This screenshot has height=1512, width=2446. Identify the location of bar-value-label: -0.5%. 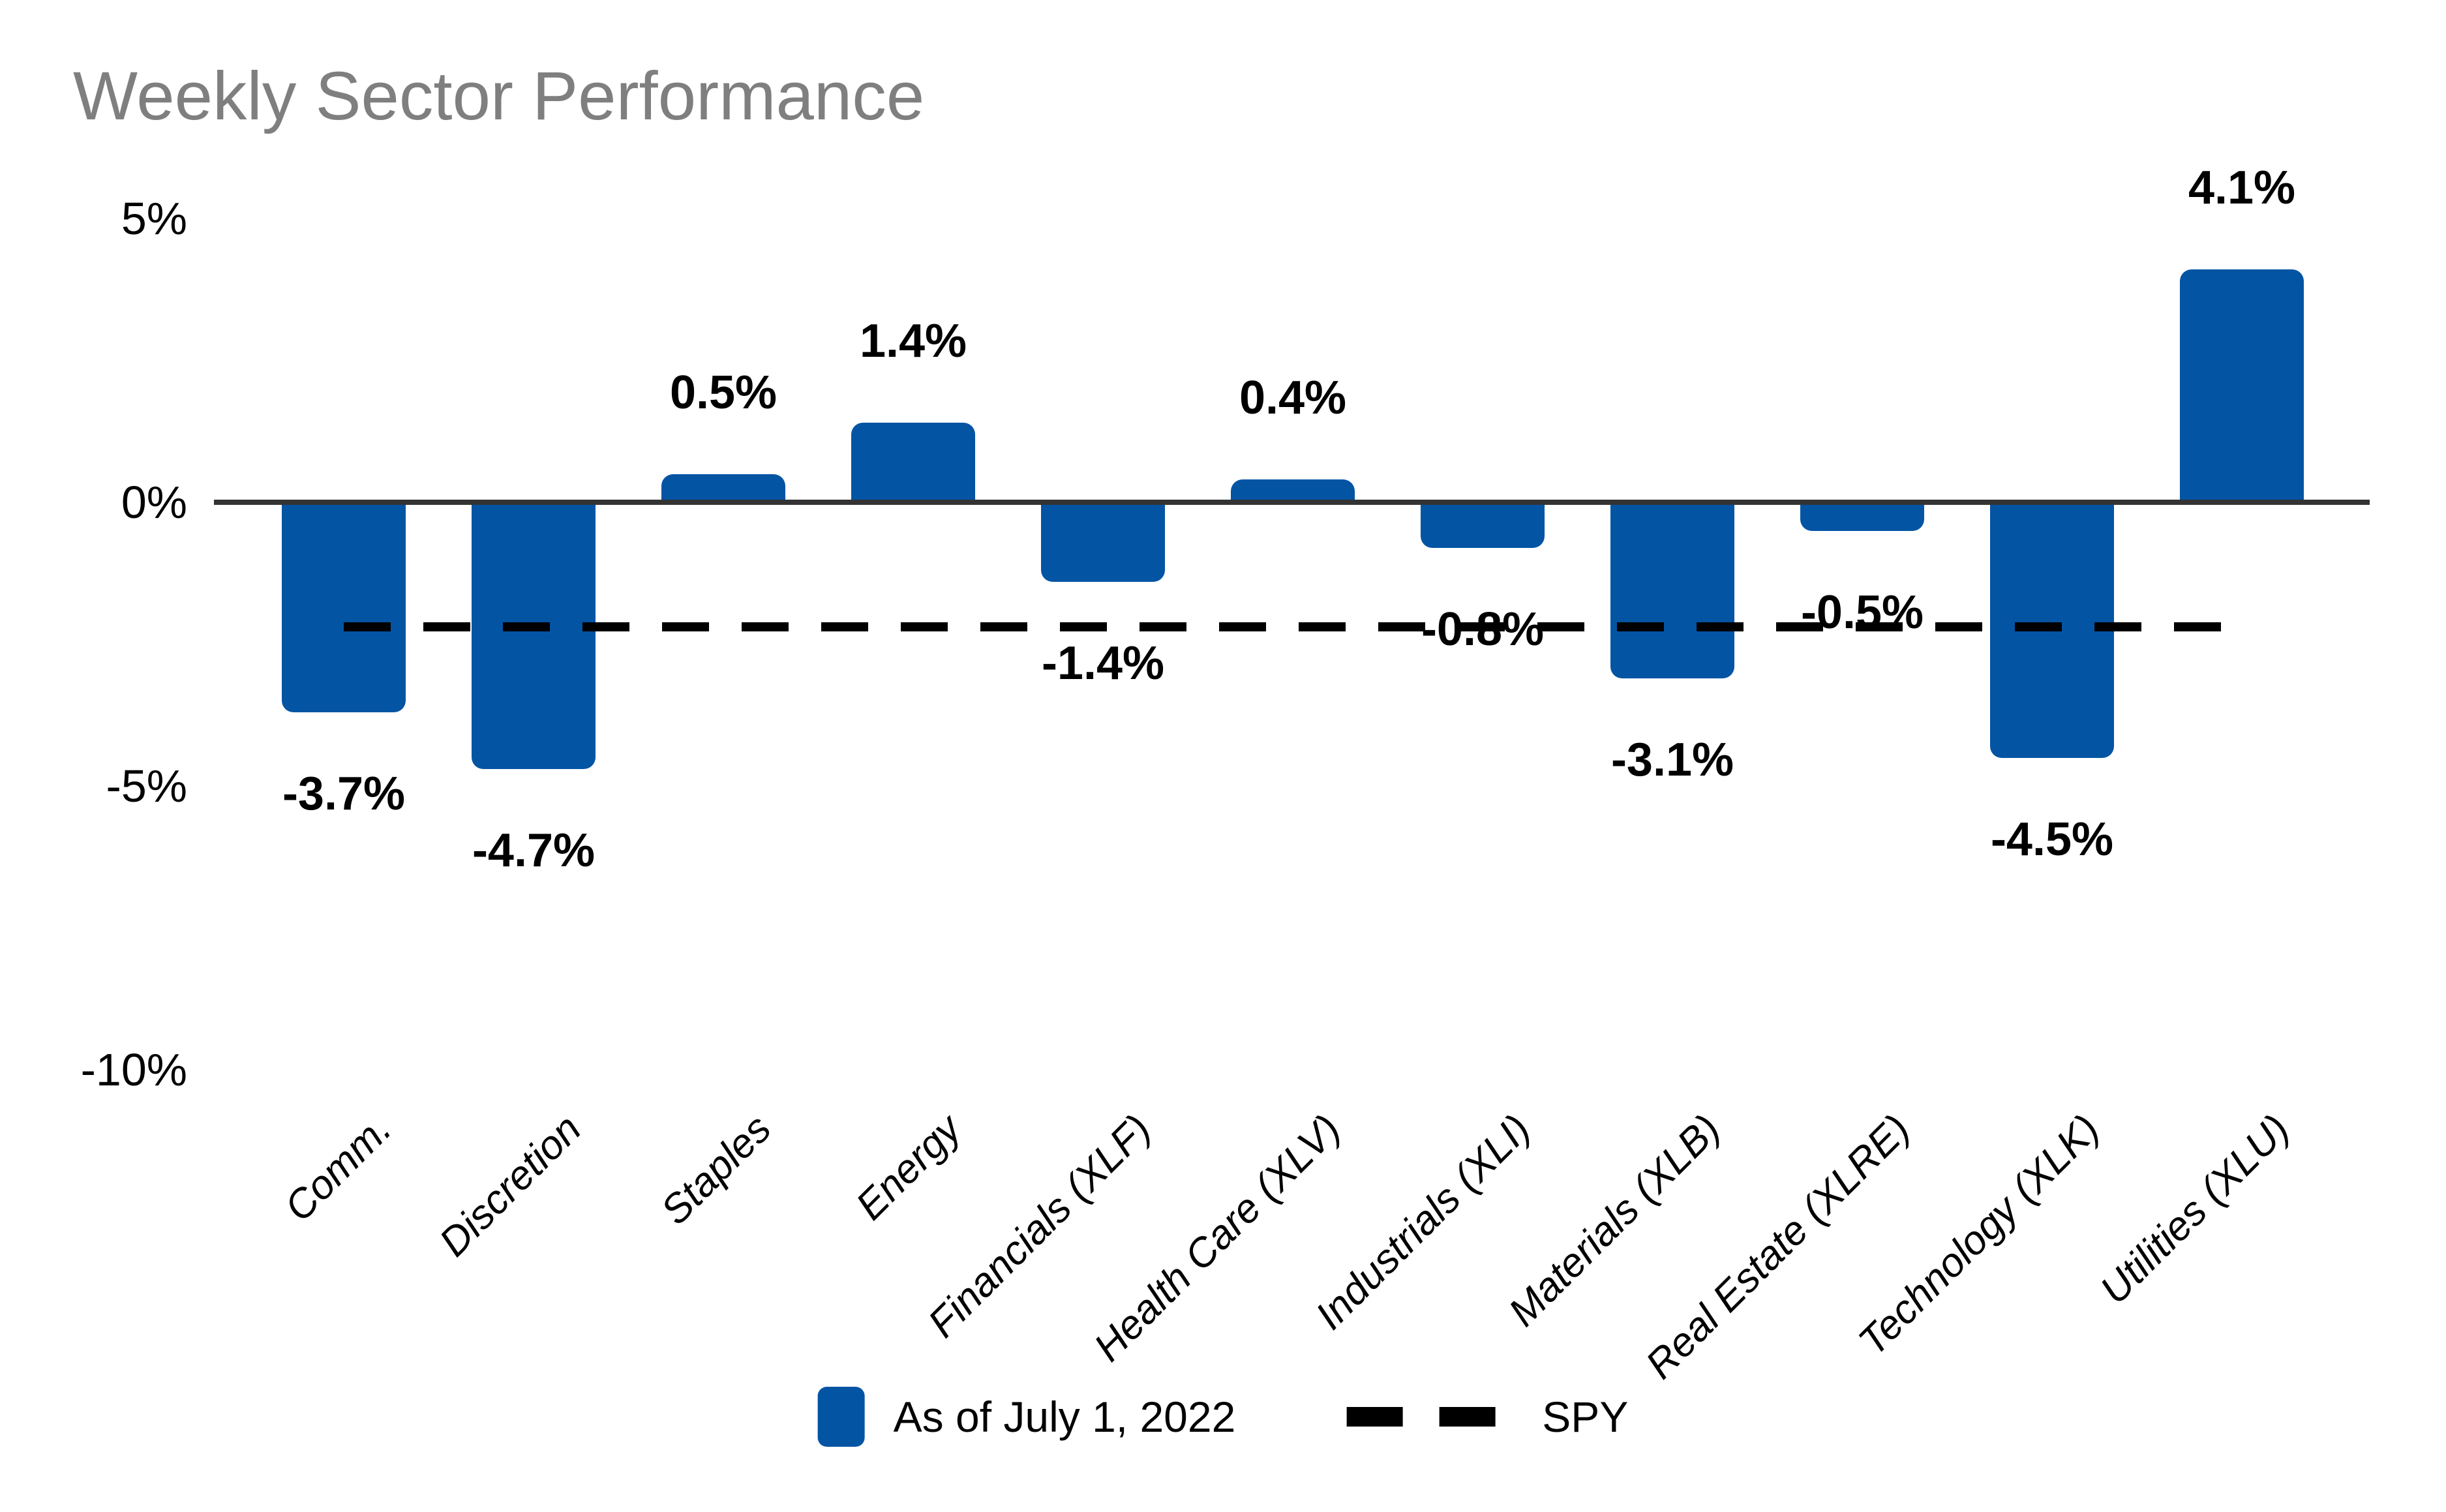
(1862, 612).